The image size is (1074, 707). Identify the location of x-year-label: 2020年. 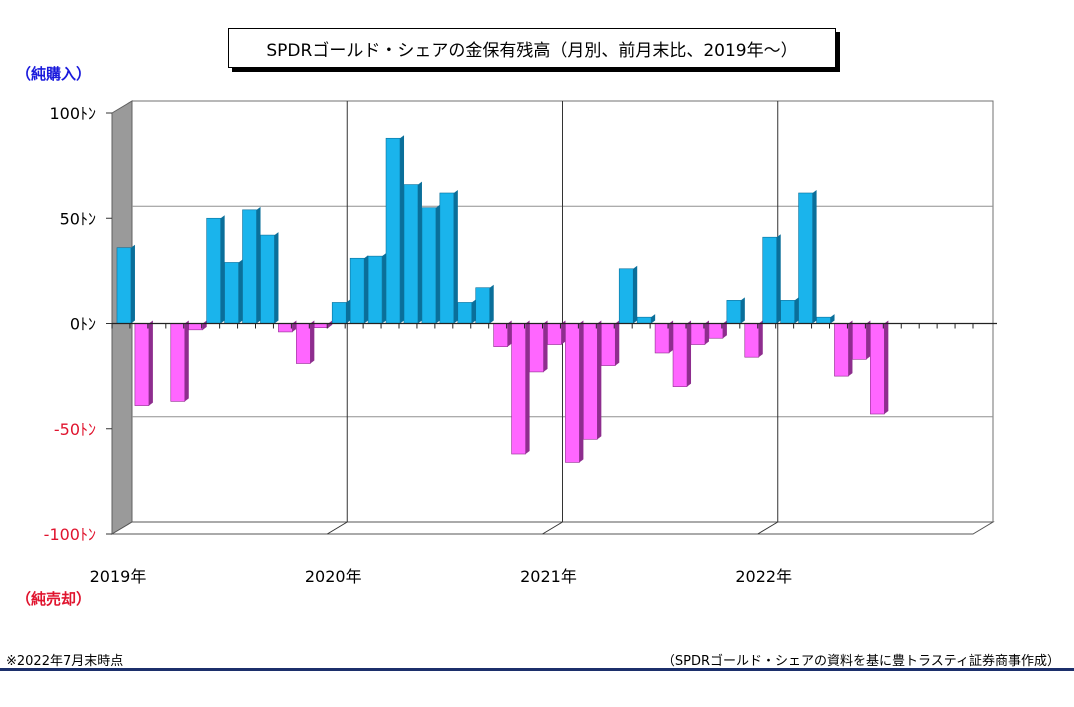
(333, 576).